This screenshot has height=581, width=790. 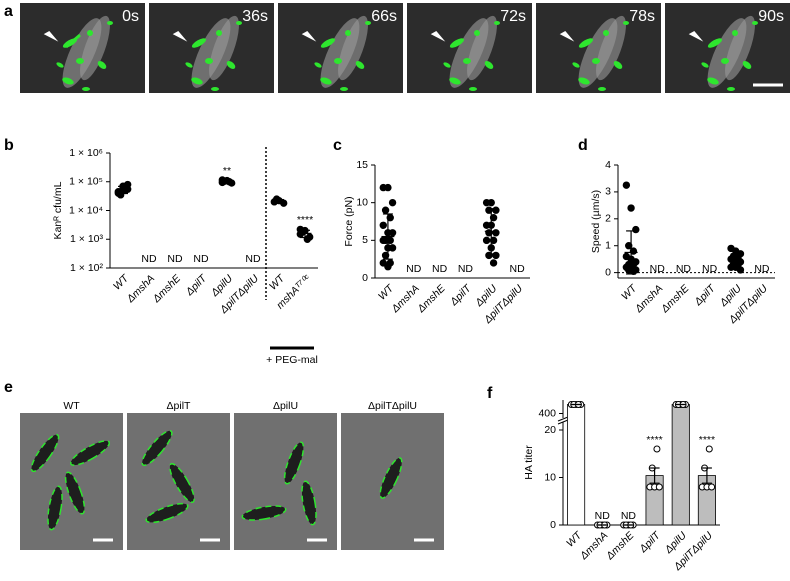 What do you see at coordinates (547, 413) in the screenshot?
I see `y-tick-label: 400` at bounding box center [547, 413].